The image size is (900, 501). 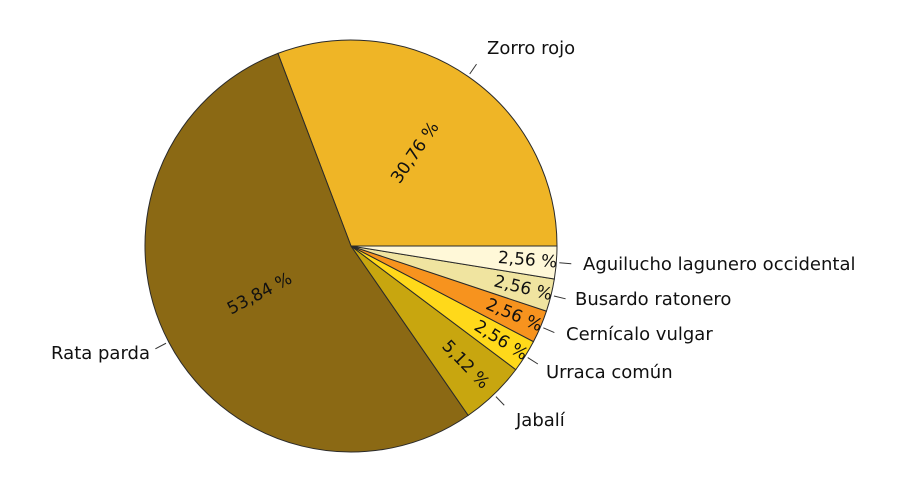 I want to click on category-label: Zorro rojo, so click(x=531, y=48).